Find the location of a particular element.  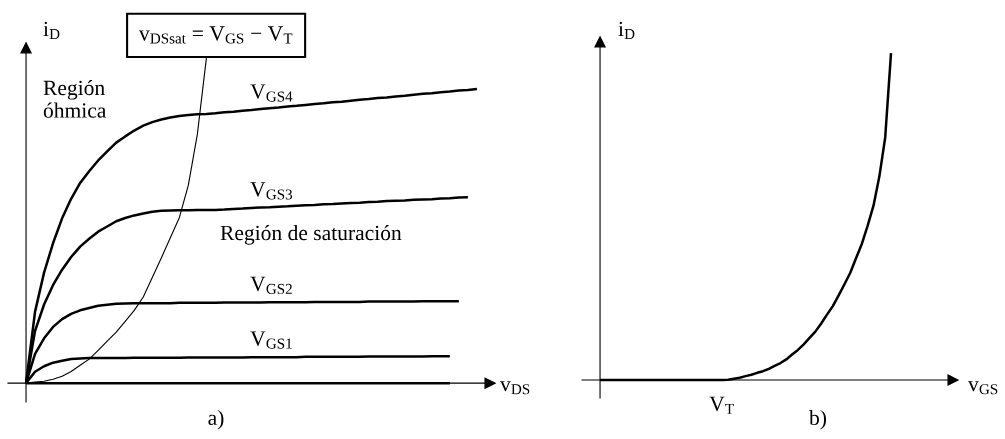

text: a) is located at coordinates (216, 419).